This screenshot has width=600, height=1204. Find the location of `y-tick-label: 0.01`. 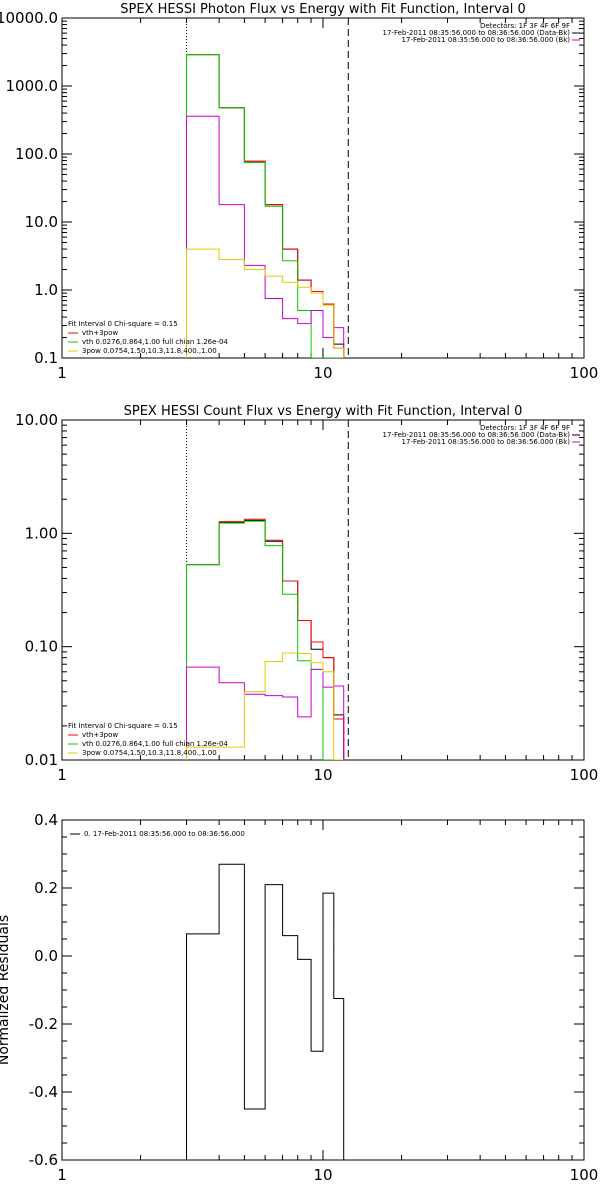

y-tick-label: 0.01 is located at coordinates (41, 760).